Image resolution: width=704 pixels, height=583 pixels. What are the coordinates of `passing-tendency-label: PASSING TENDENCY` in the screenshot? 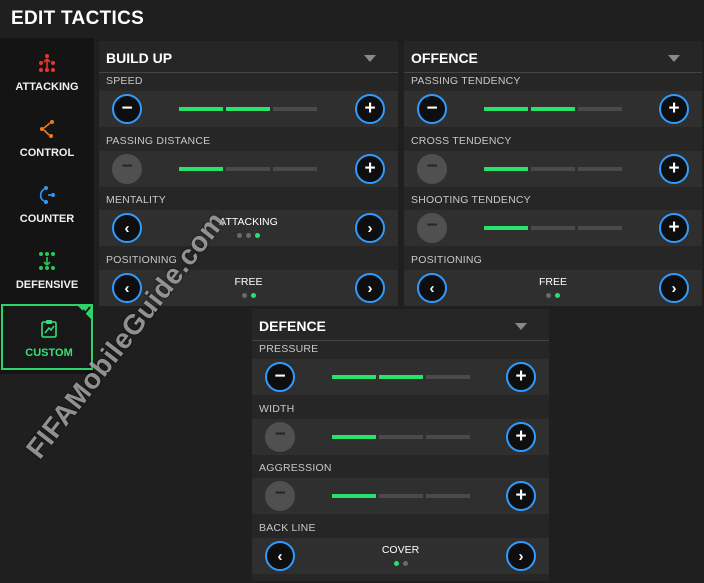 It's located at (466, 81).